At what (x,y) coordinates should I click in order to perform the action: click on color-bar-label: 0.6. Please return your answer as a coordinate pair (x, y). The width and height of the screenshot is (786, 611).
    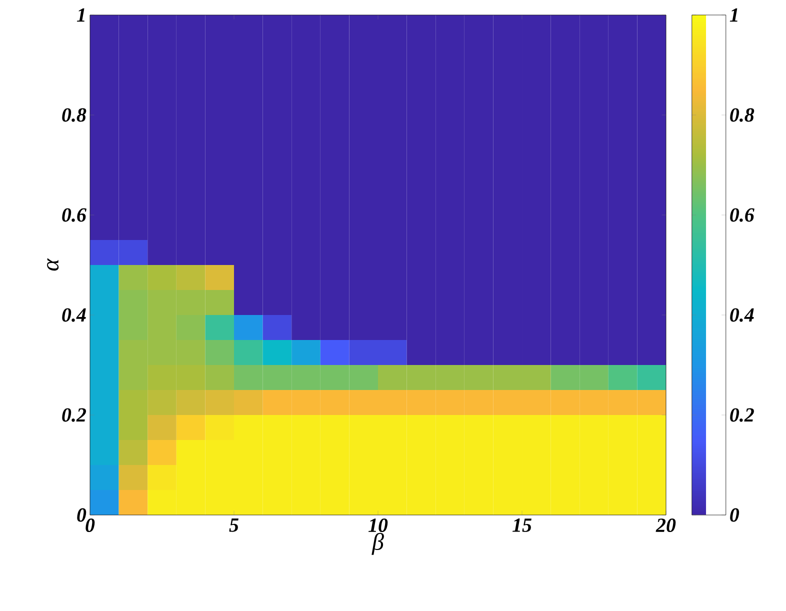
    Looking at the image, I should click on (742, 215).